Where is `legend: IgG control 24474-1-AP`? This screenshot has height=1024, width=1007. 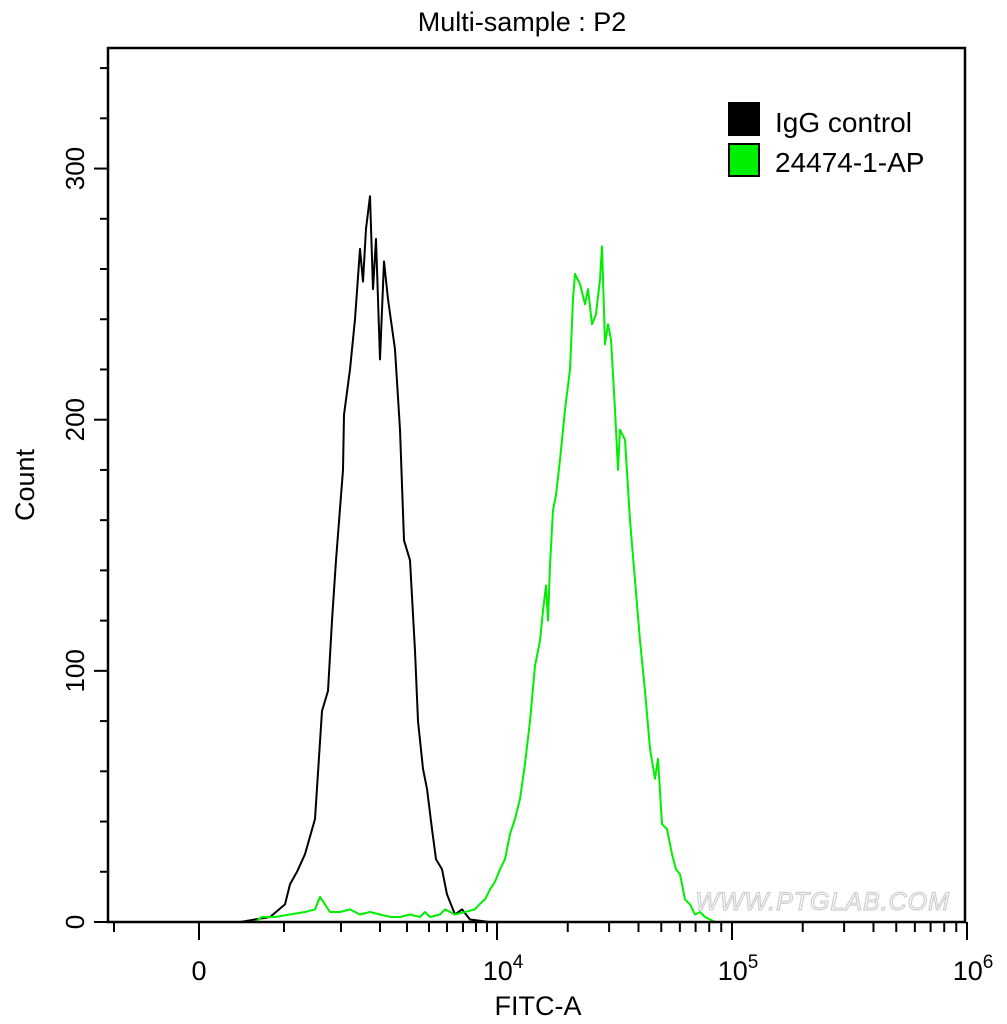 legend: IgG control 24474-1-AP is located at coordinates (826, 140).